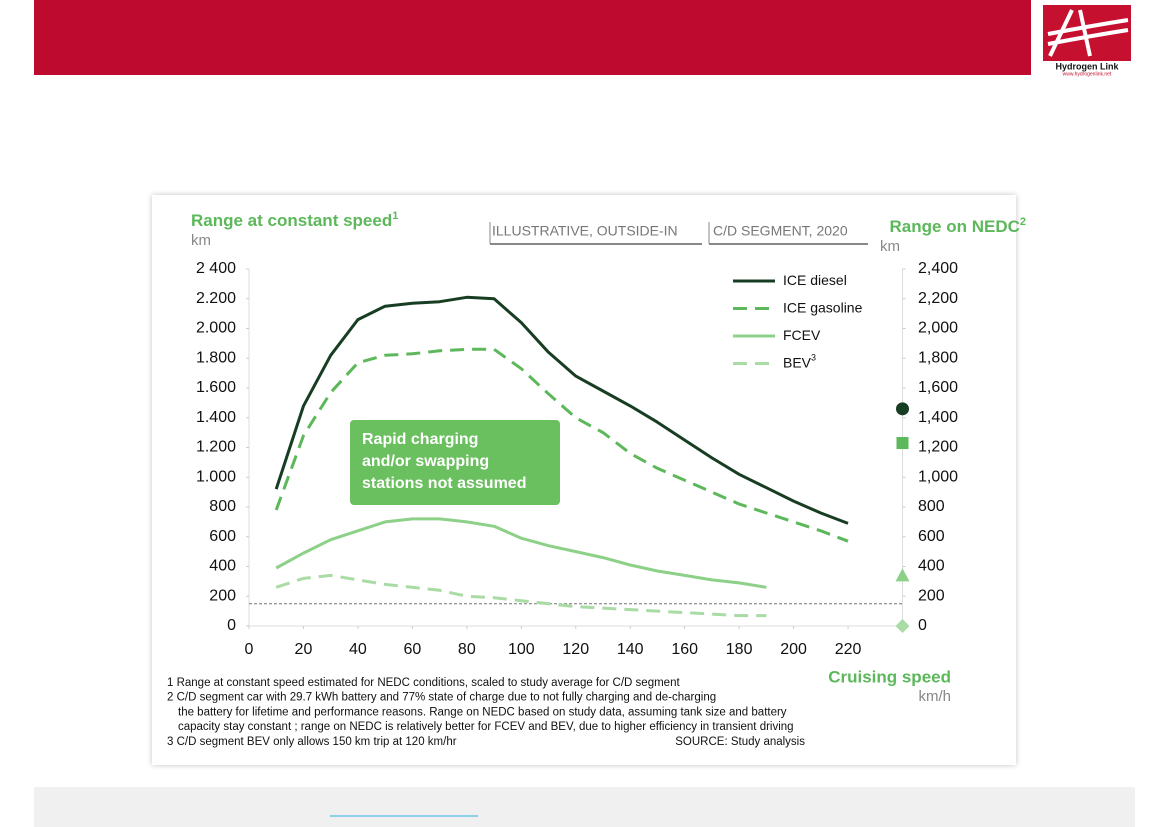 This screenshot has width=1169, height=827. What do you see at coordinates (249, 649) in the screenshot?
I see `x-tick-label: 0` at bounding box center [249, 649].